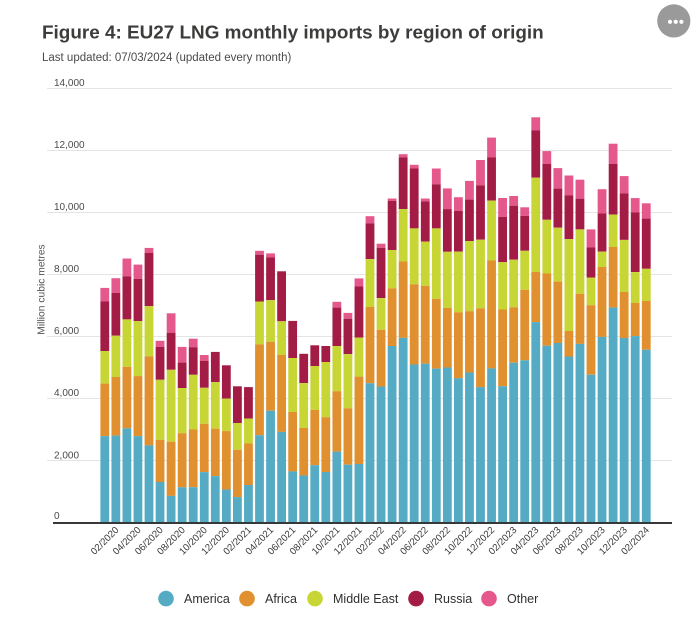 This screenshot has width=700, height=620. I want to click on svg-text: 8,000, so click(66, 269).